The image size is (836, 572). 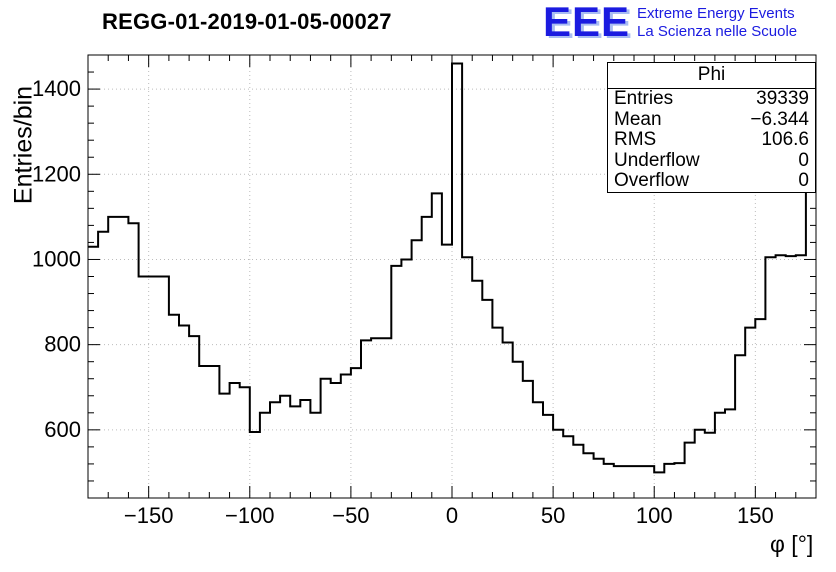 What do you see at coordinates (803, 180) in the screenshot?
I see `stats-overflow-value: 0` at bounding box center [803, 180].